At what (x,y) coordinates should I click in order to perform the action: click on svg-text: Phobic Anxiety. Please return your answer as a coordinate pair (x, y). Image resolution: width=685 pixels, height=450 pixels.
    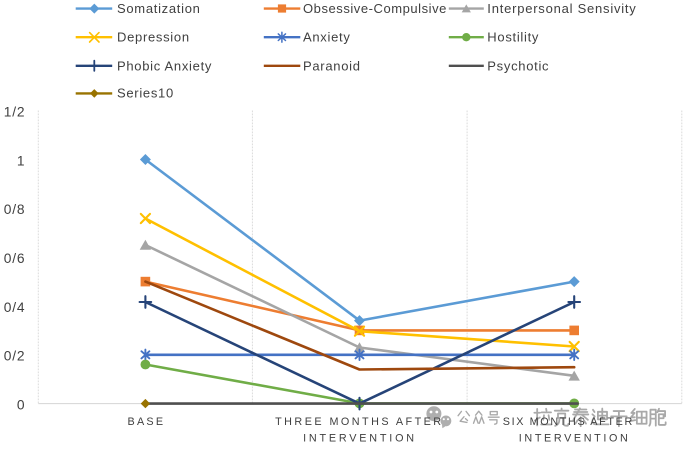
    Looking at the image, I should click on (164, 65).